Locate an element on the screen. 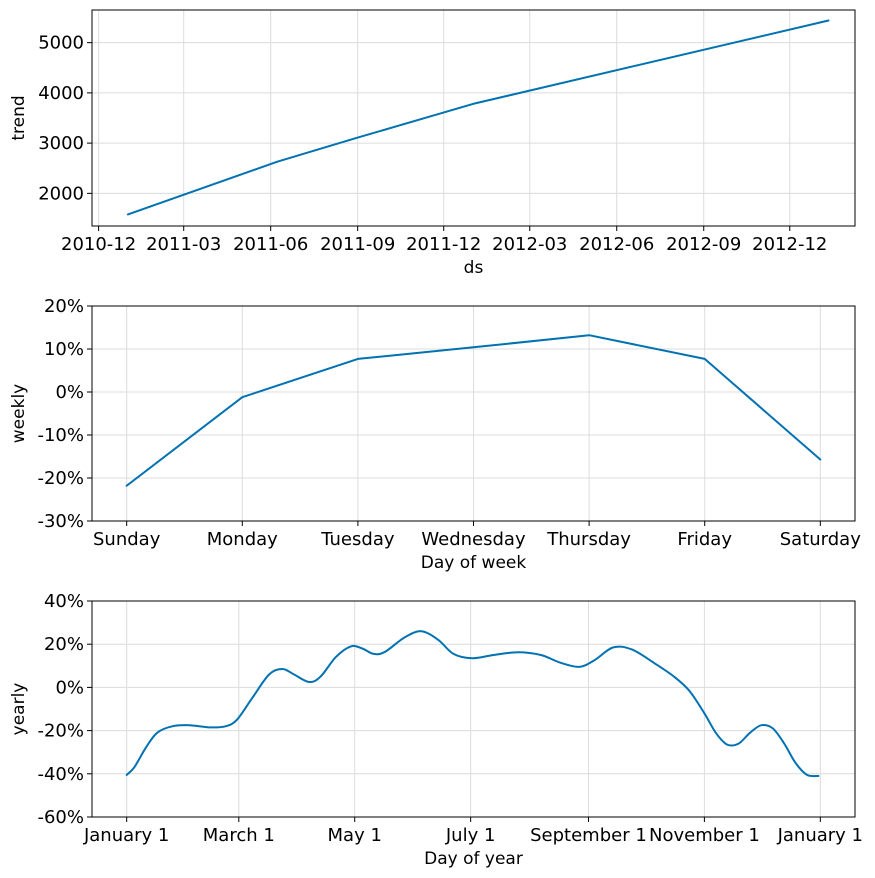  x-tick-label: 2010-12 is located at coordinates (98, 244).